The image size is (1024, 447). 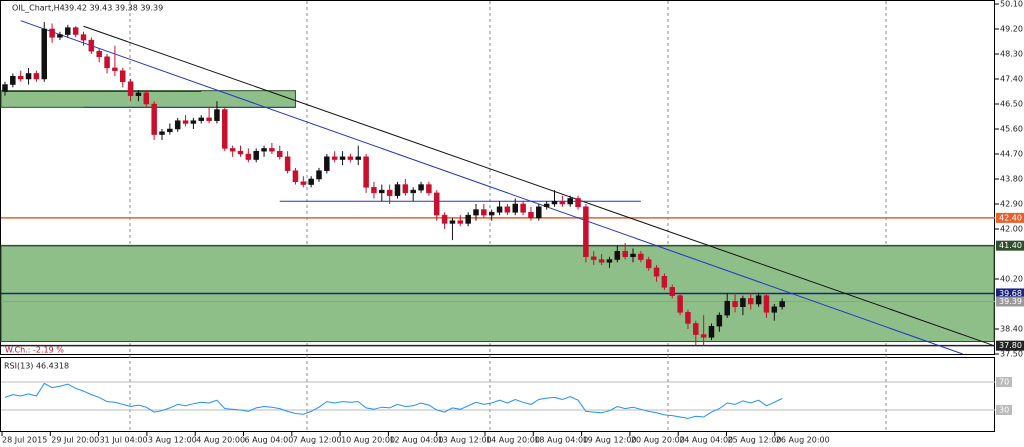 What do you see at coordinates (38, 8) in the screenshot?
I see `chart-title: OIL_Chart,H4` at bounding box center [38, 8].